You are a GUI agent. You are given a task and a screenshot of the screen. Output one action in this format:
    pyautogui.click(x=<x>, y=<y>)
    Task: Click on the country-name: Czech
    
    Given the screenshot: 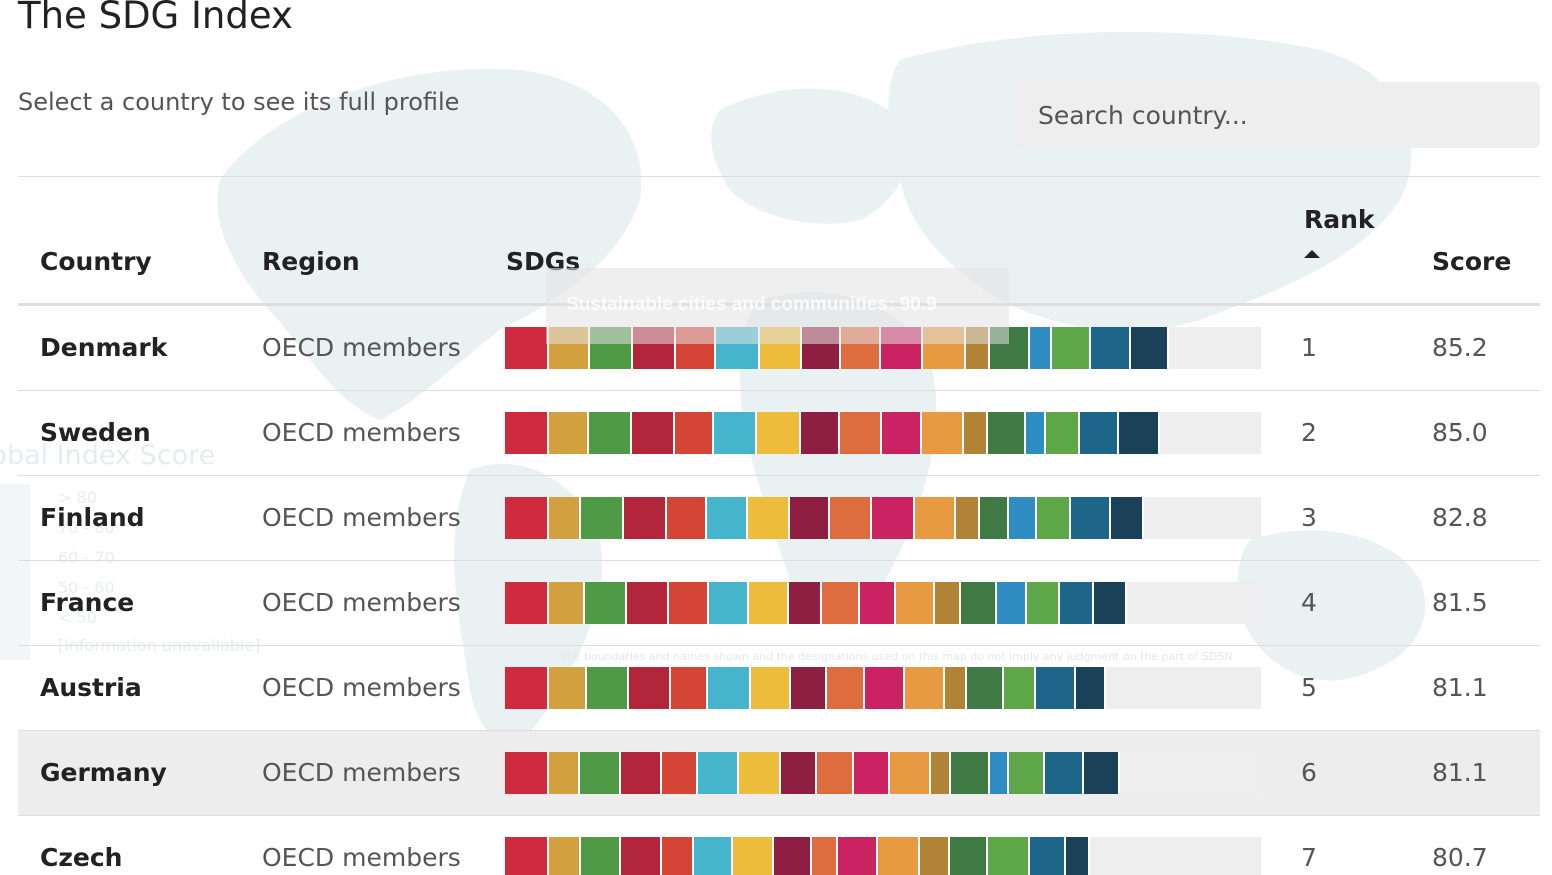 What is the action you would take?
    pyautogui.click(x=81, y=857)
    